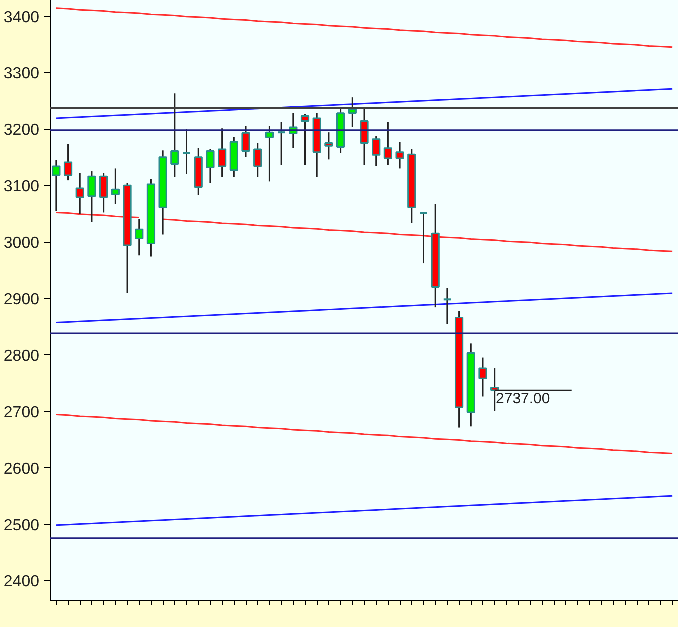 This screenshot has height=627, width=678. What do you see at coordinates (22, 413) in the screenshot?
I see `y-tick-label: 2700` at bounding box center [22, 413].